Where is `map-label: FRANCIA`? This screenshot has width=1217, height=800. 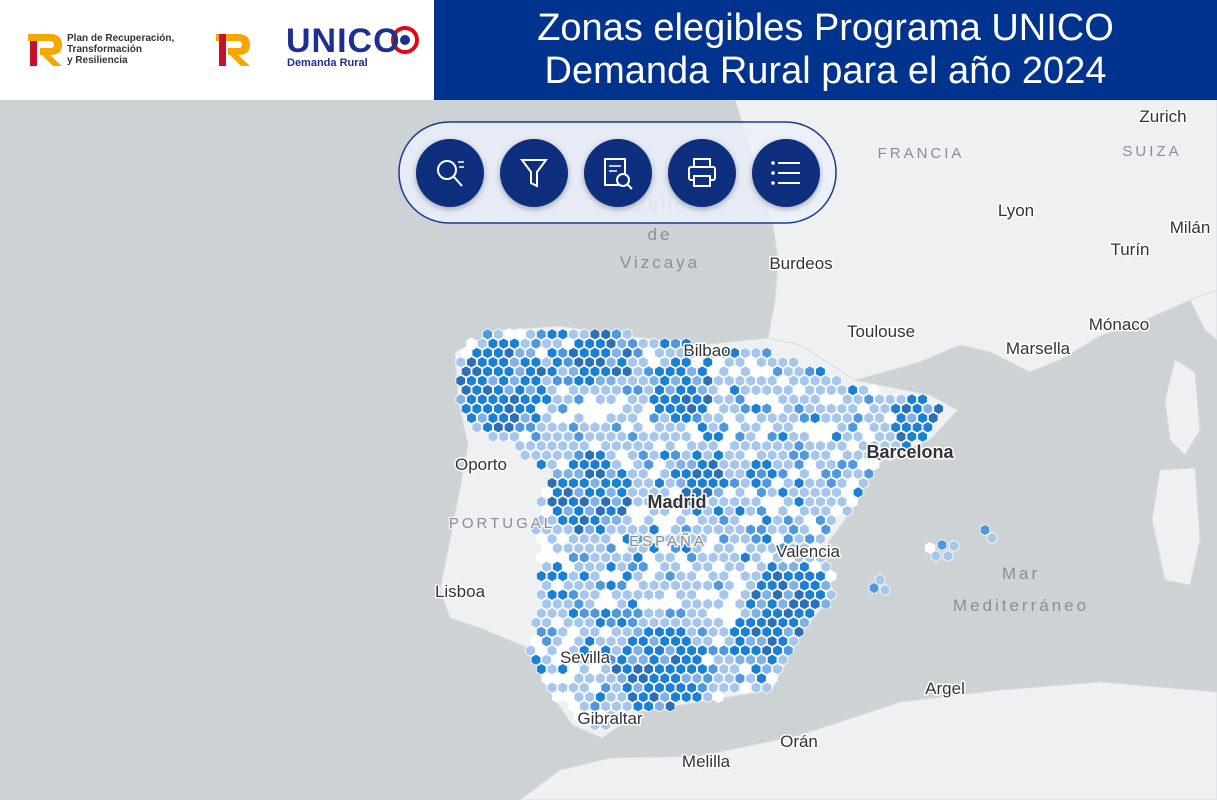
map-label: FRANCIA is located at coordinates (921, 153).